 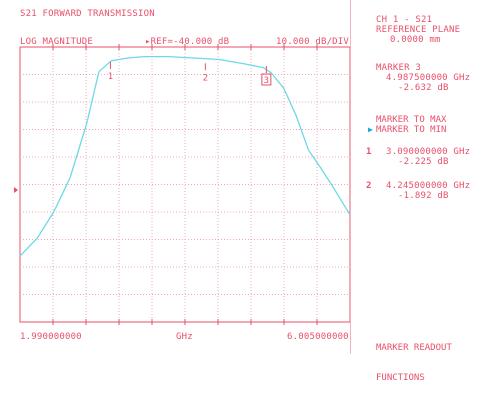 I want to click on marker-readout-label: MARKER READOUT, so click(x=414, y=348).